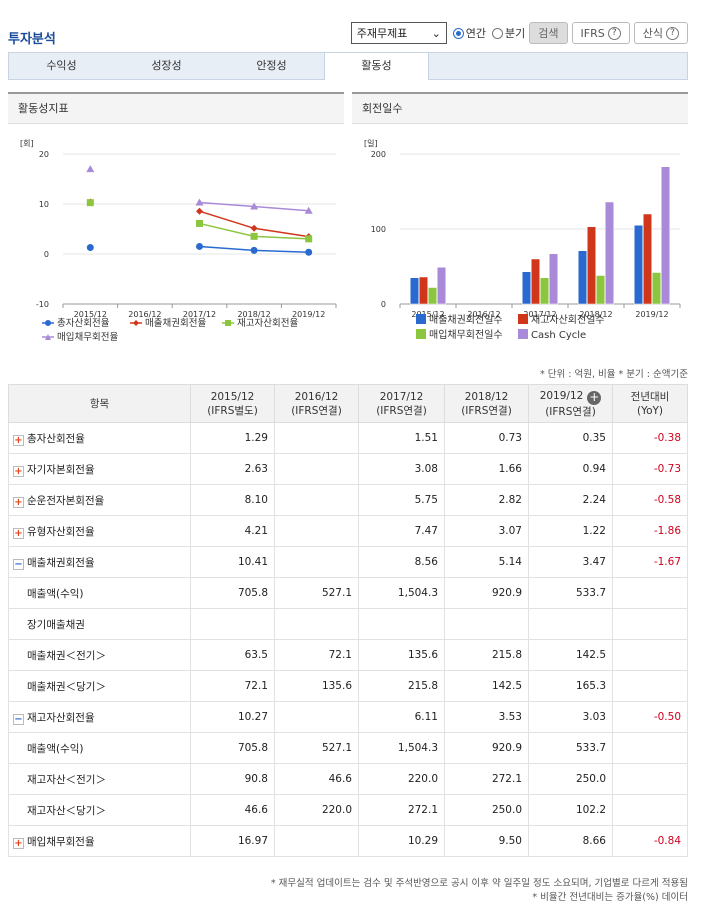 This screenshot has width=702, height=911. I want to click on tab-profitability: 수익성, so click(61, 65).